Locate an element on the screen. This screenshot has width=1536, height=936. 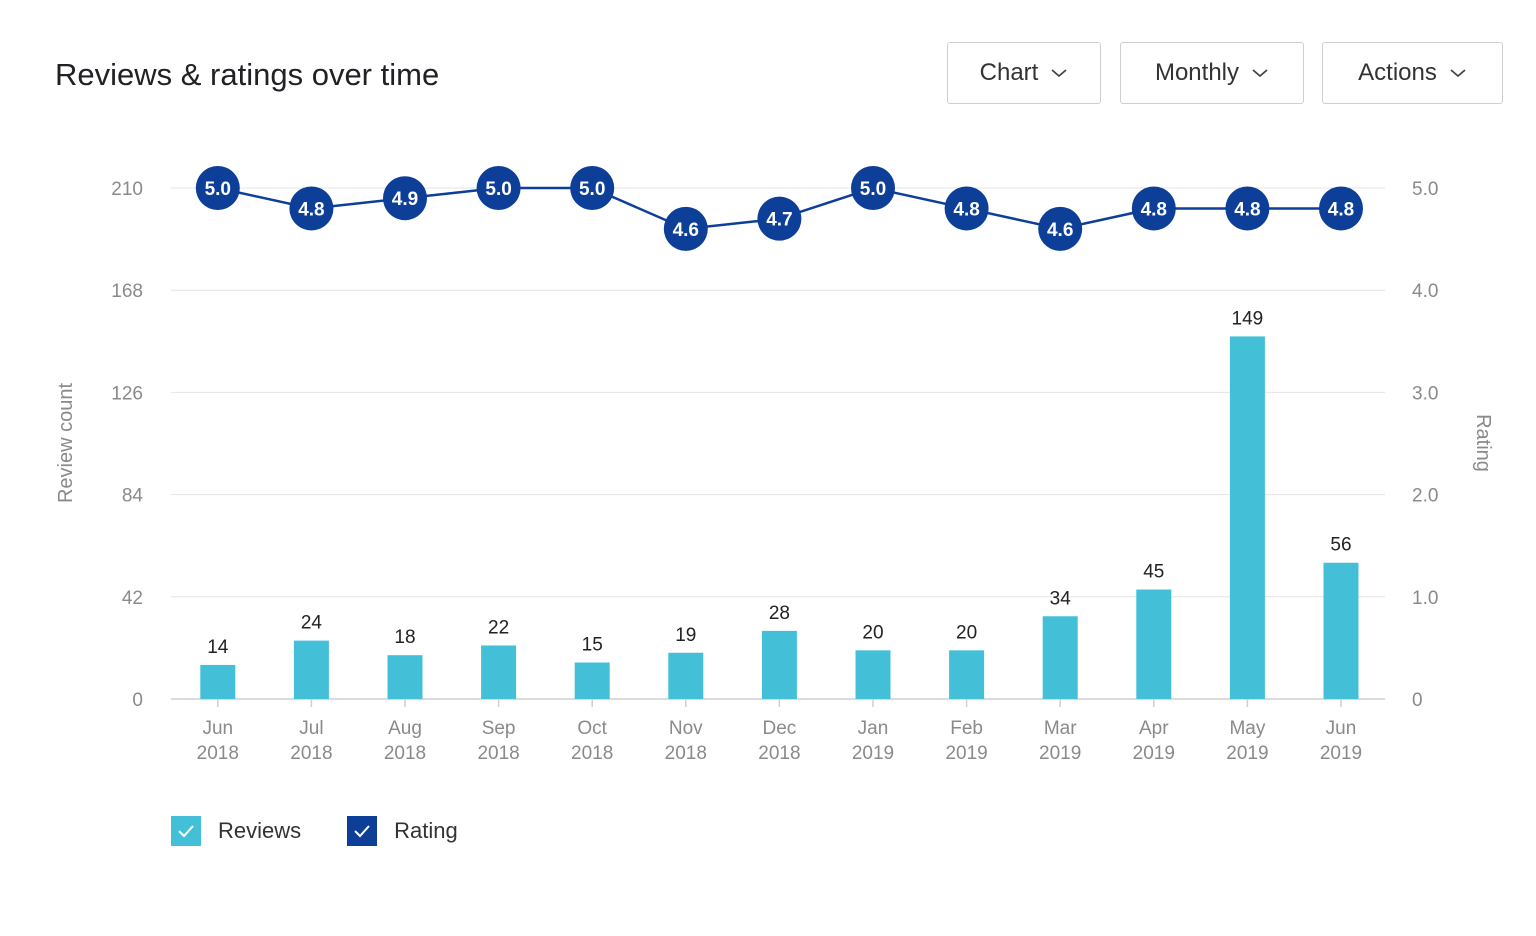
chart-legend: Reviews Rating is located at coordinates (337, 831).